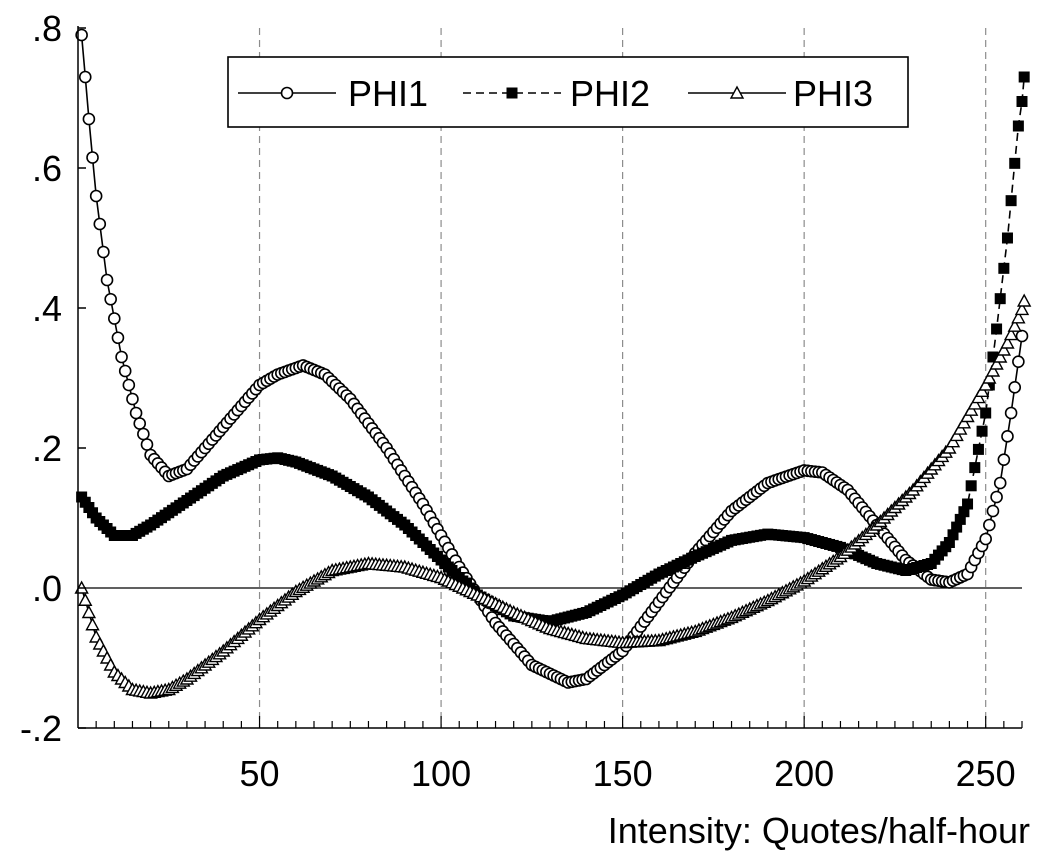 The image size is (1042, 855). Describe the element at coordinates (47, 168) in the screenshot. I see `y-tick-label: .6` at that location.